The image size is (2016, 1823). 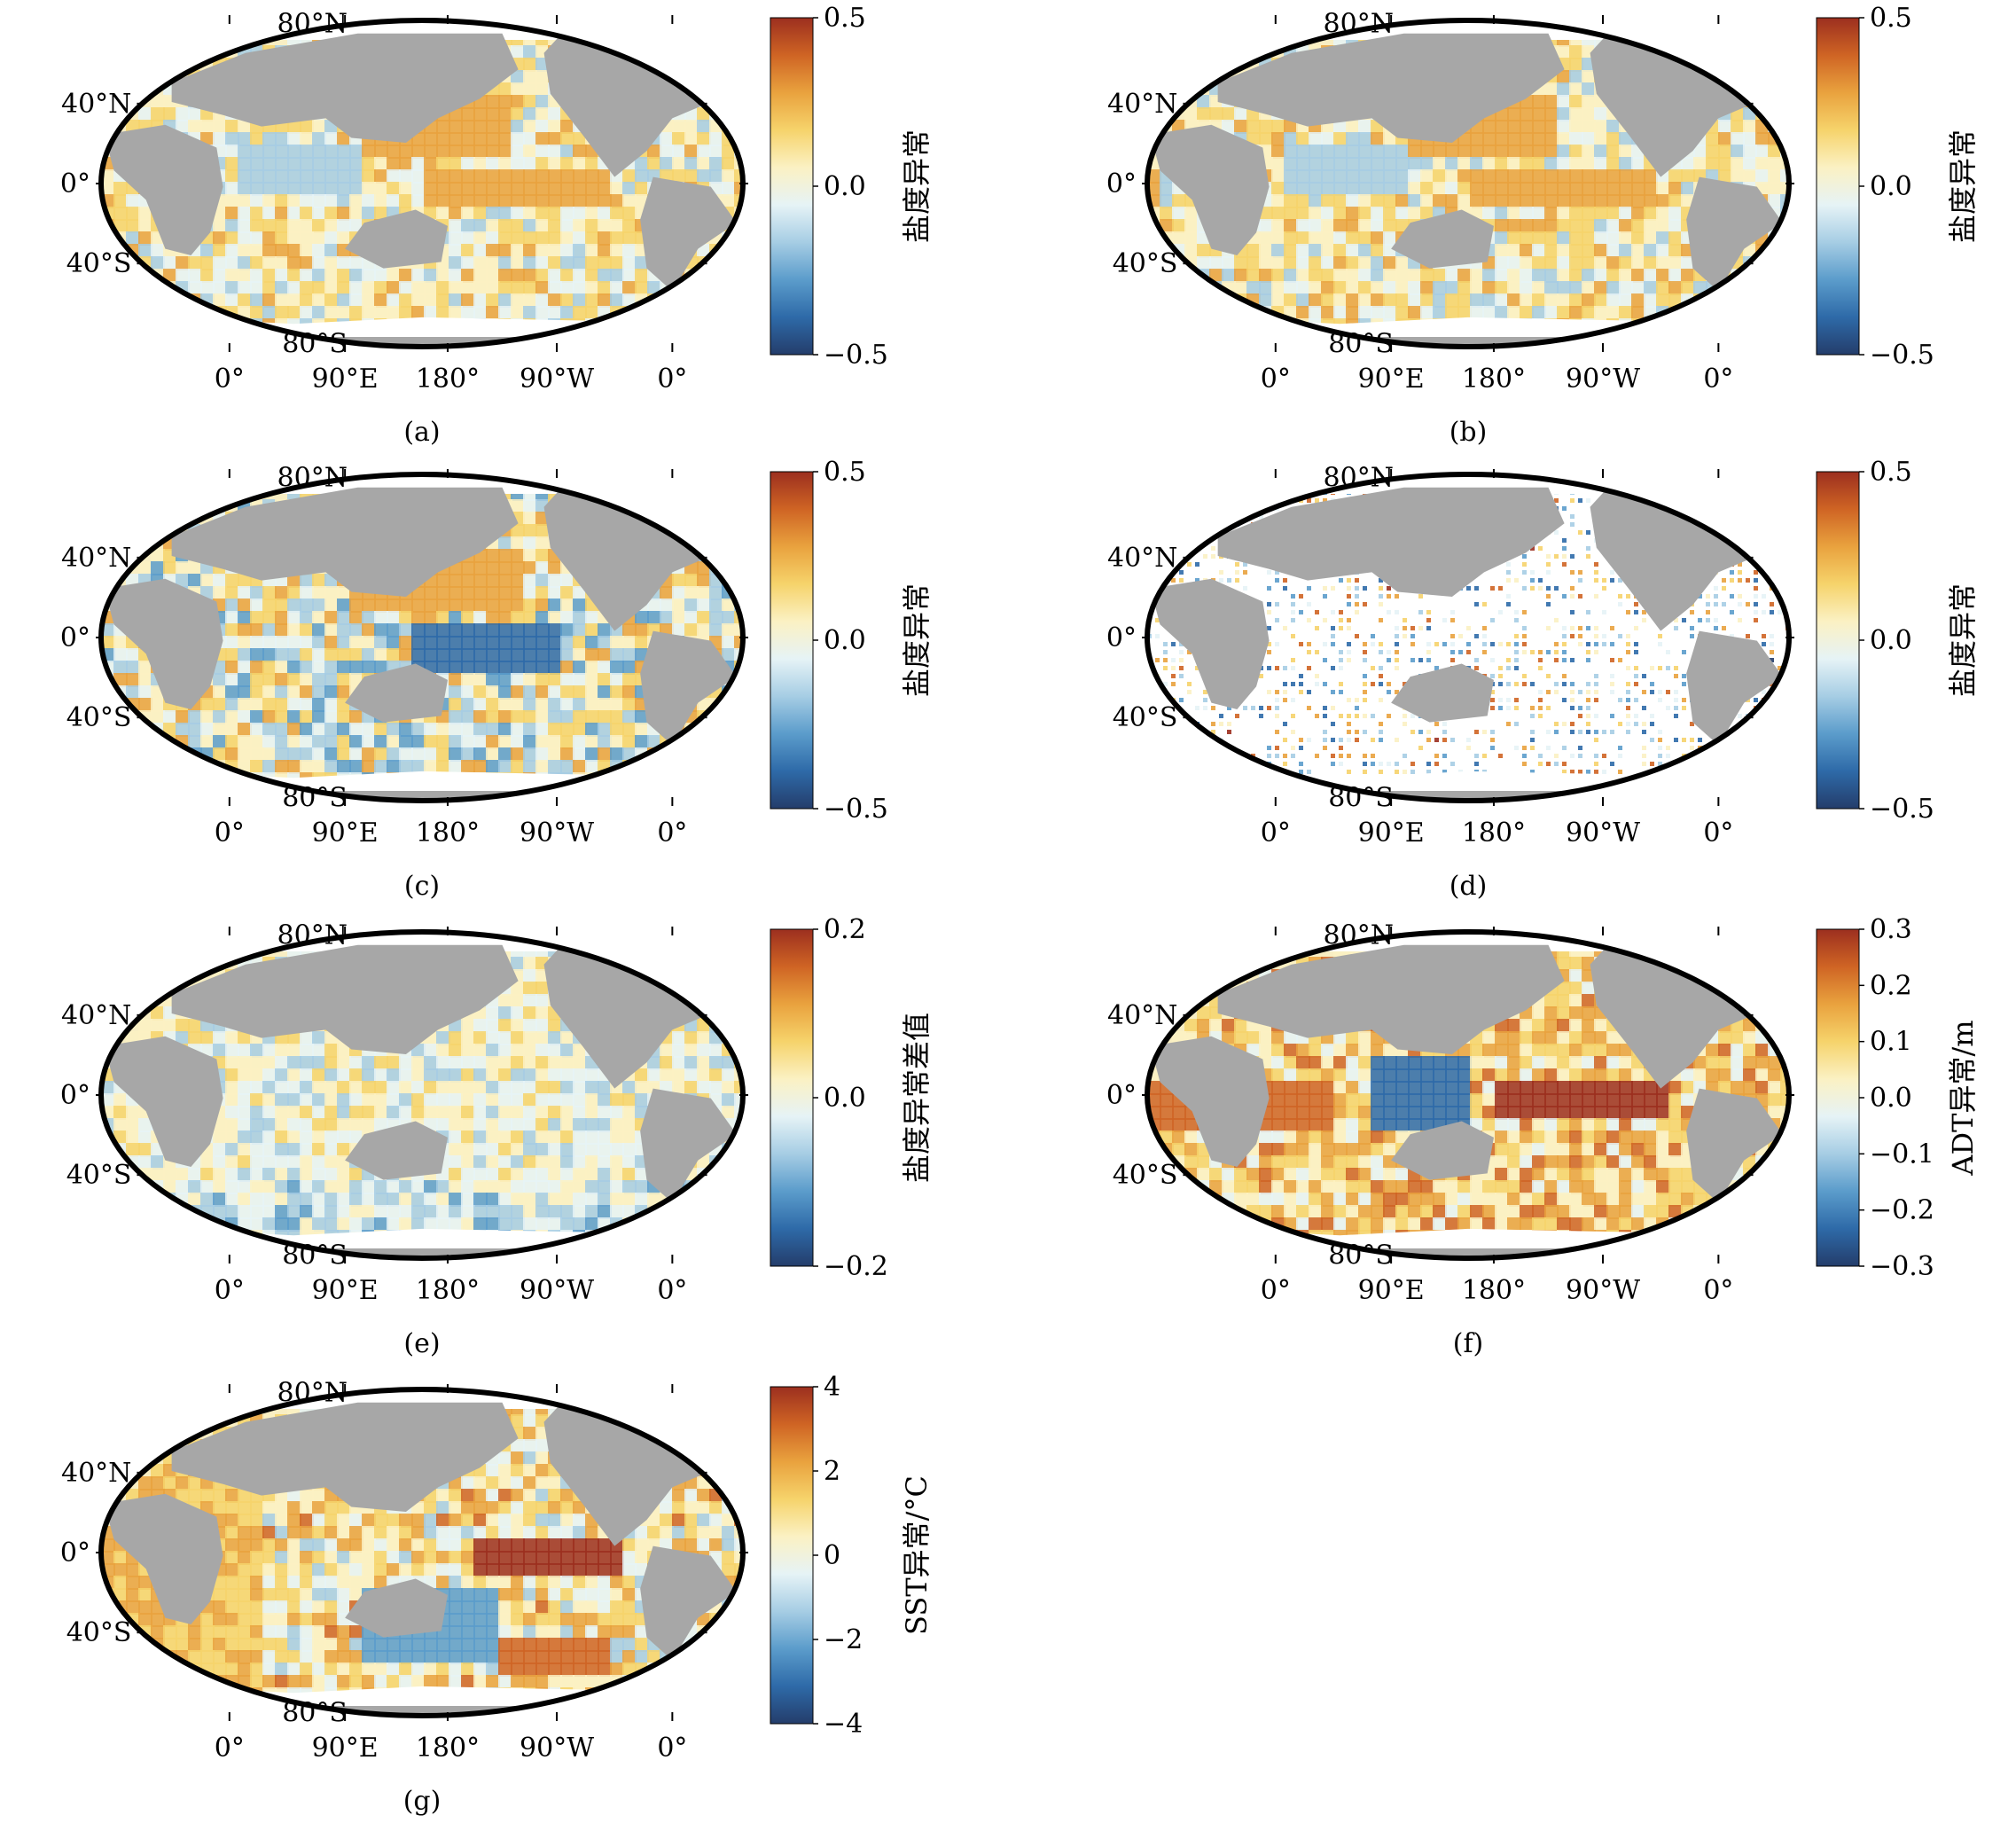 I want to click on colorbar-title: ADT异常/m, so click(x=1963, y=1098).